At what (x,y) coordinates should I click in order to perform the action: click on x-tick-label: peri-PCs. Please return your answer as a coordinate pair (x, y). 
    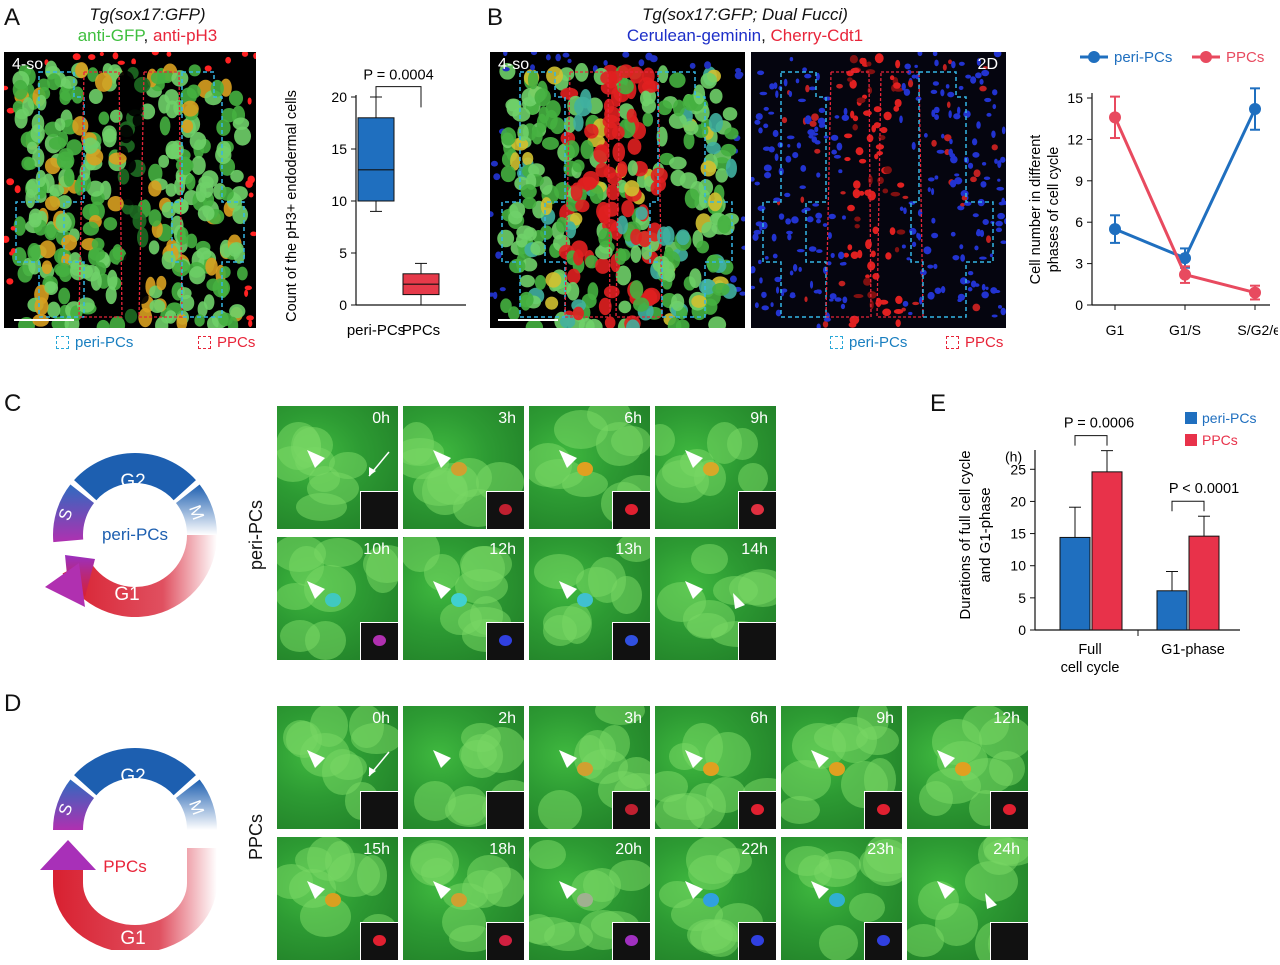
    Looking at the image, I should click on (376, 330).